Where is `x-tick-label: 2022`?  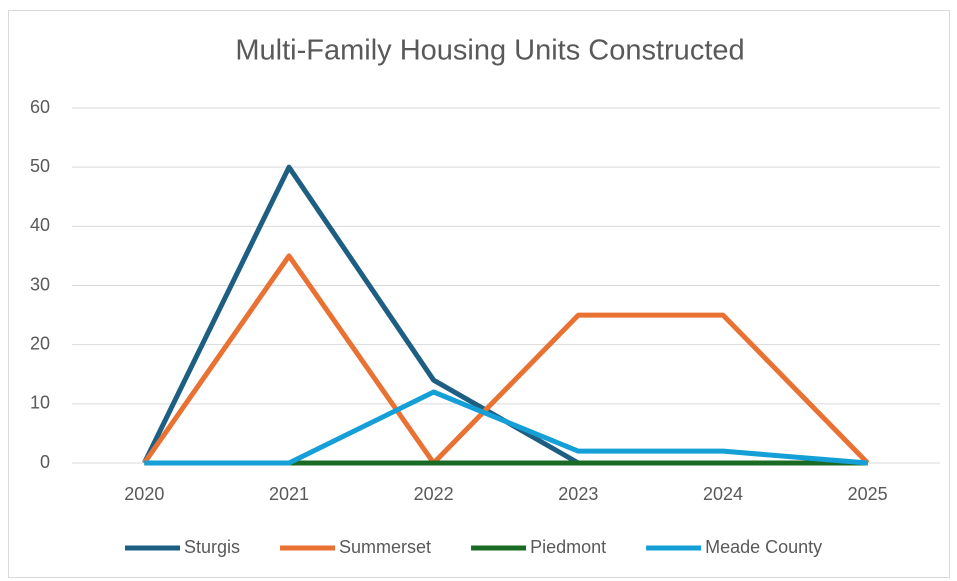
x-tick-label: 2022 is located at coordinates (434, 494).